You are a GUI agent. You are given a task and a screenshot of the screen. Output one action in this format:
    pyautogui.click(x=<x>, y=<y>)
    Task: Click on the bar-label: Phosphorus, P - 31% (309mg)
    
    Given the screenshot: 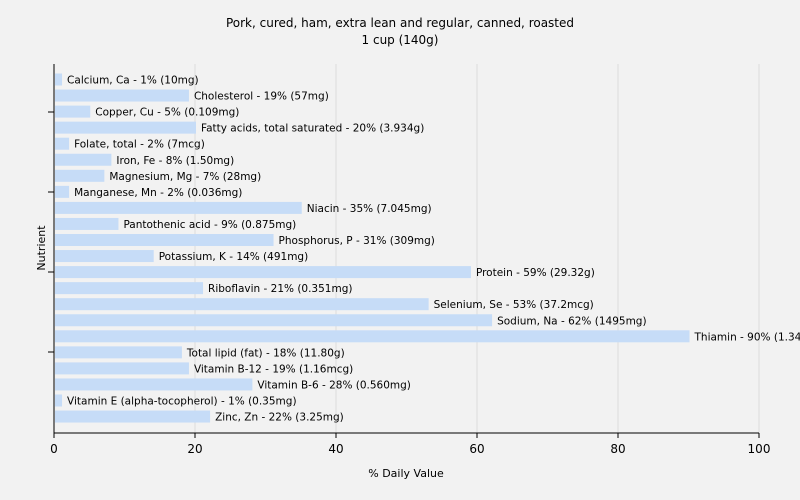 What is the action you would take?
    pyautogui.click(x=357, y=241)
    